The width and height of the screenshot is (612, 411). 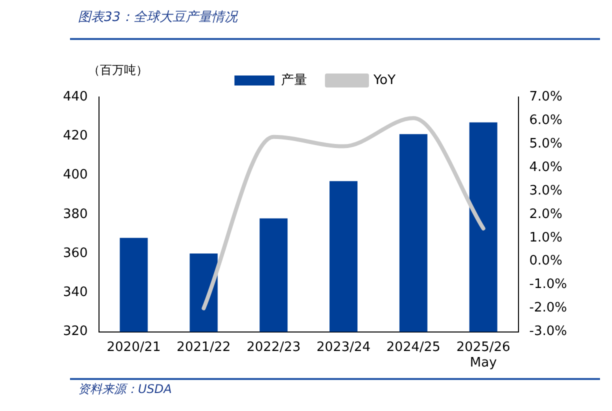 What do you see at coordinates (75, 214) in the screenshot?
I see `y-tick-label: 380` at bounding box center [75, 214].